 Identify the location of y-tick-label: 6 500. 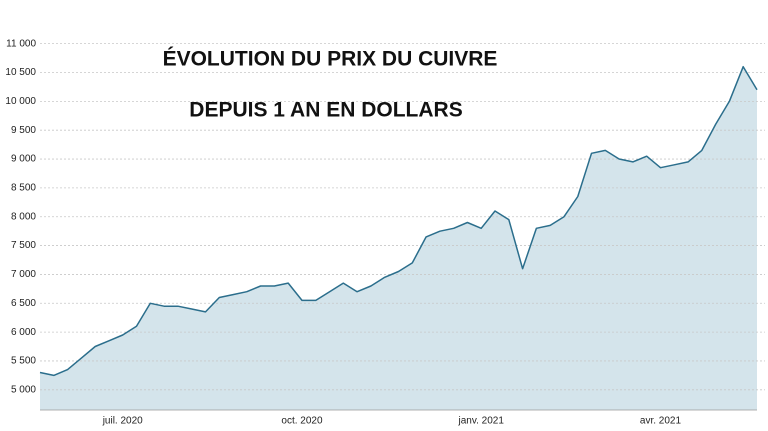
(23, 303).